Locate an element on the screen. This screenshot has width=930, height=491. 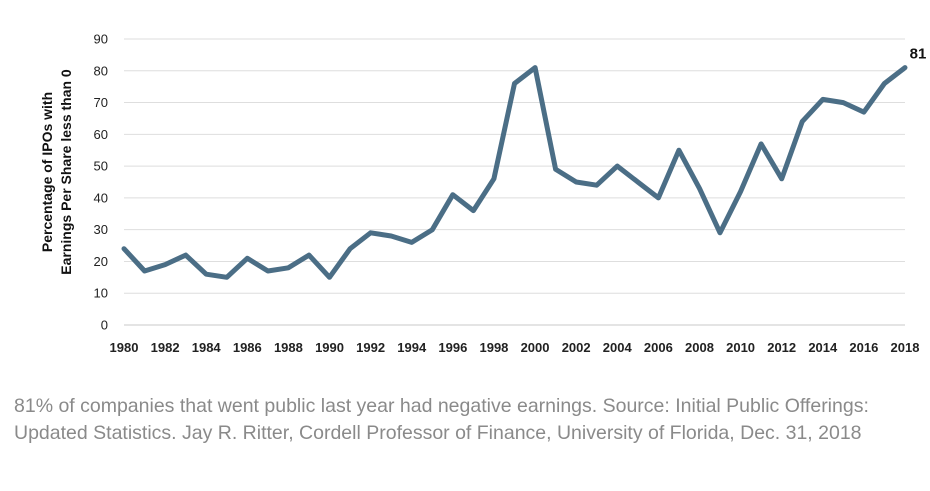
x-tick-label: 2014 is located at coordinates (823, 347).